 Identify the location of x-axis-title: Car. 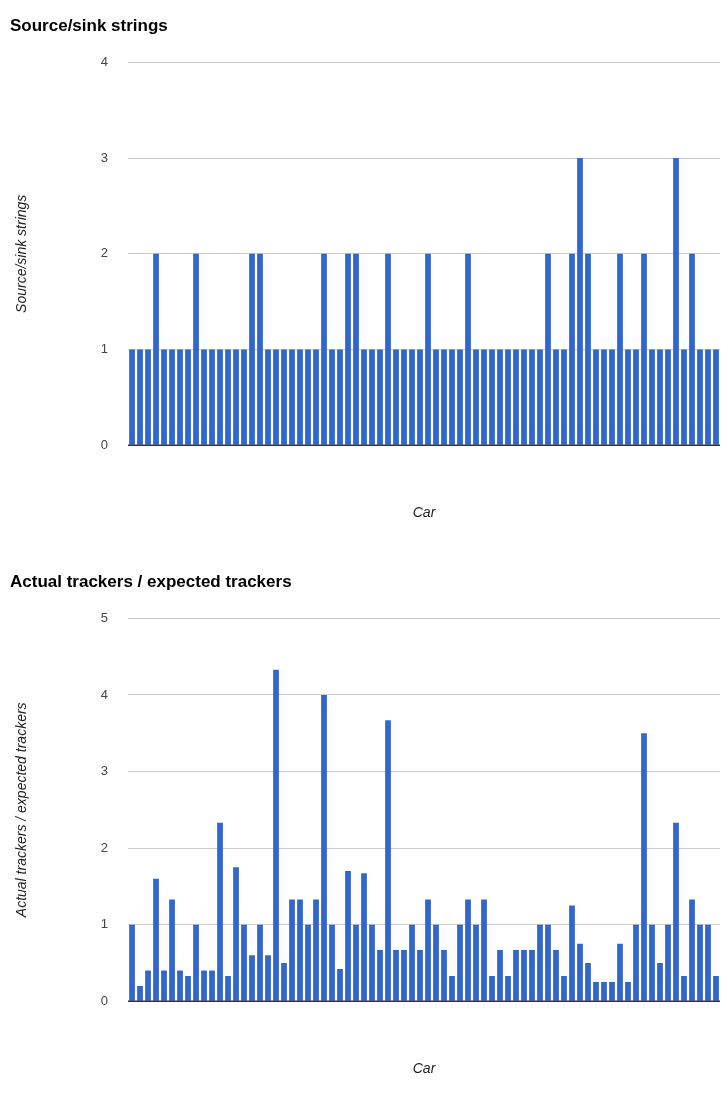
(424, 512).